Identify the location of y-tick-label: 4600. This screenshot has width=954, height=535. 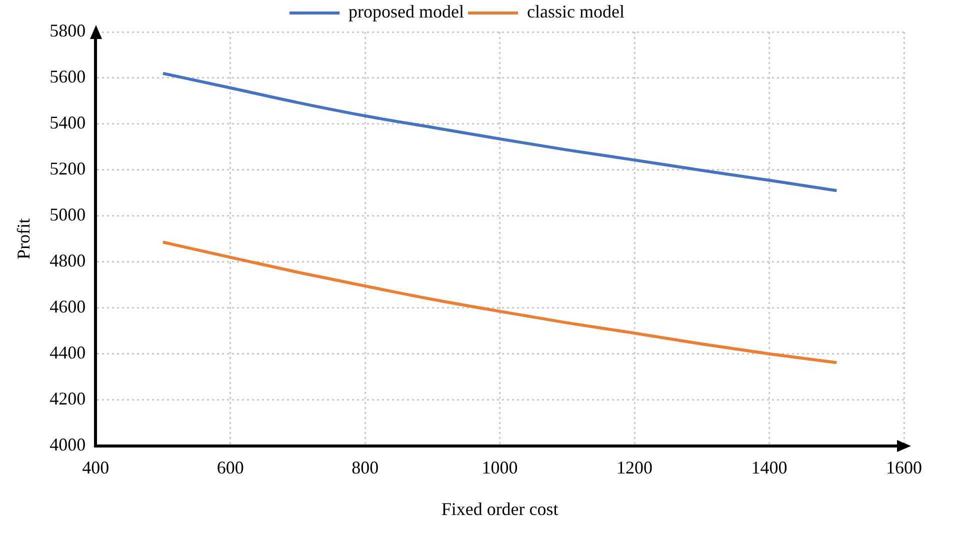
(68, 306).